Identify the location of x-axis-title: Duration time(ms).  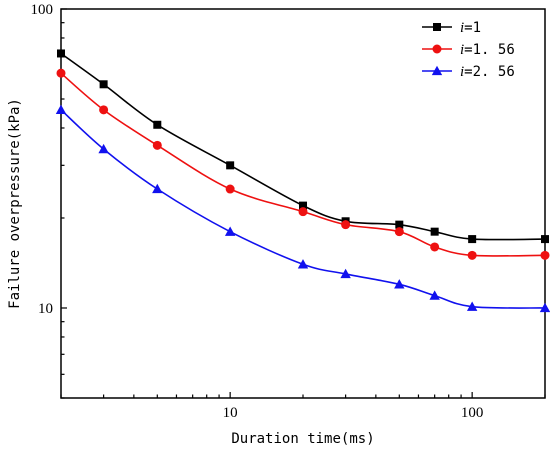
(302, 439).